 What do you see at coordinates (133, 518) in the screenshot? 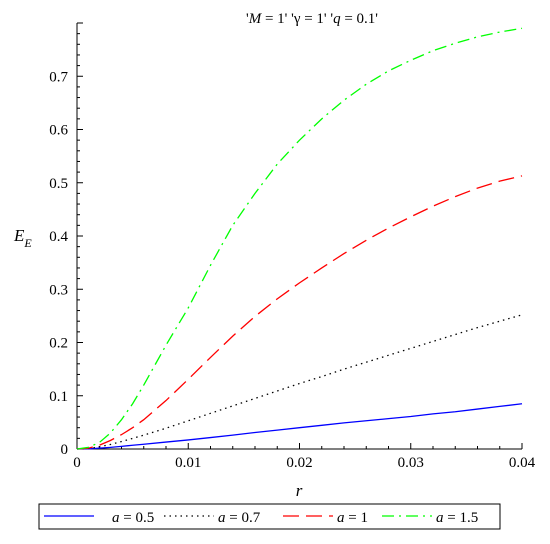
I see `legend-label-1: a = 0.5` at bounding box center [133, 518].